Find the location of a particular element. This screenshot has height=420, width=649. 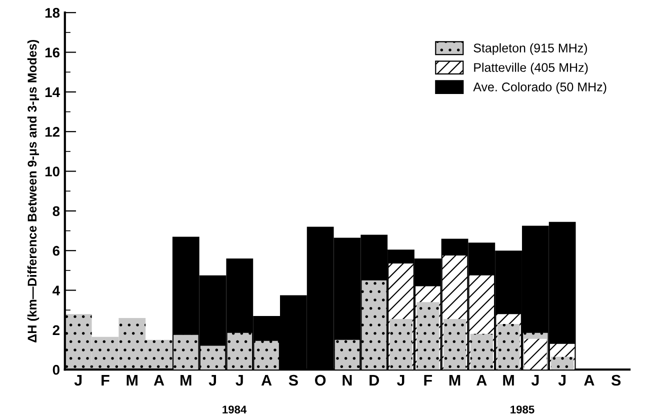

y-tick-label: 2 is located at coordinates (56, 330).